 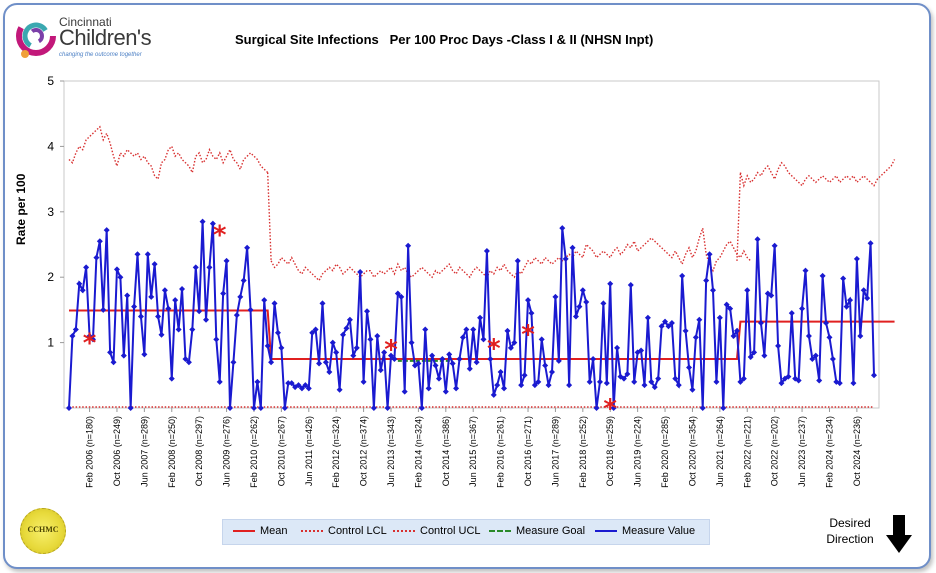 What do you see at coordinates (610, 451) in the screenshot?
I see `x-tick-label-19: Oct 2018 (n=259)` at bounding box center [610, 451].